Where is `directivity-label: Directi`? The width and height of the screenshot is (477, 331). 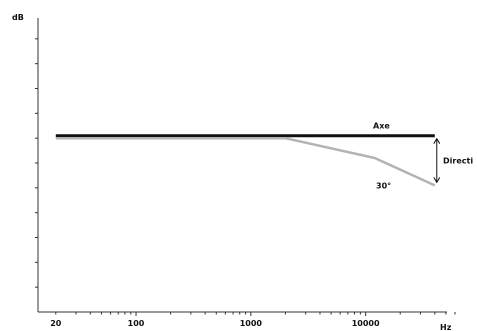
directivity-label: Directi is located at coordinates (458, 161).